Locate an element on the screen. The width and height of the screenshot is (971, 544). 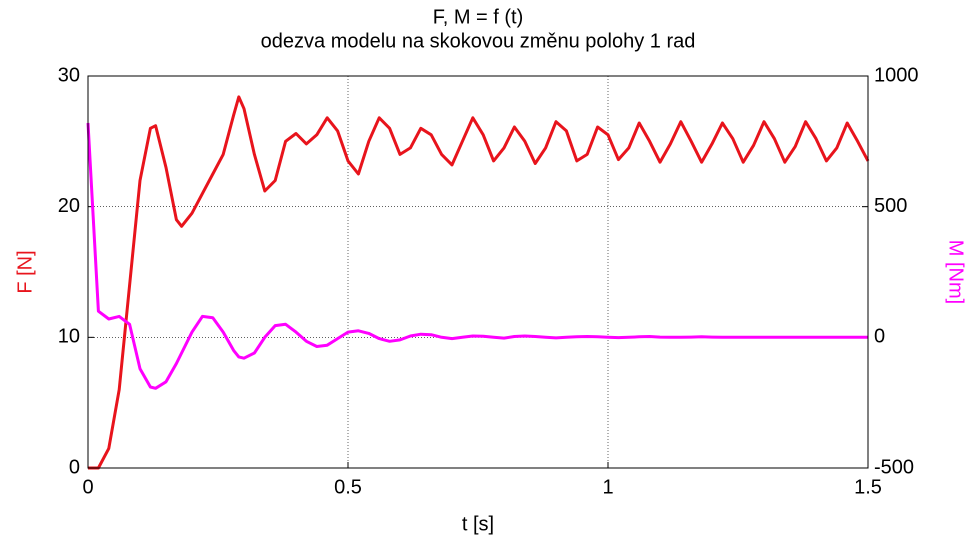
x-axis-label: t [s] is located at coordinates (478, 524).